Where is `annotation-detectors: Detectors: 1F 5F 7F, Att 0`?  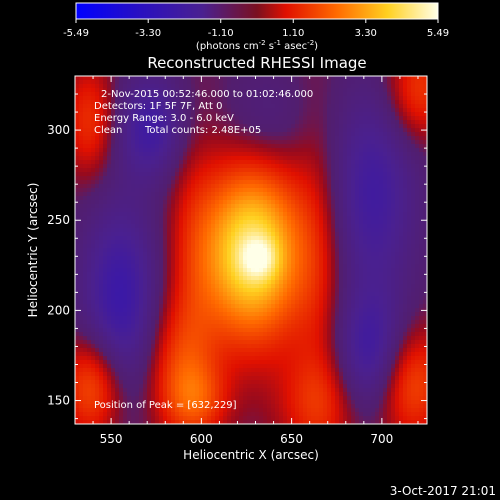 annotation-detectors: Detectors: 1F 5F 7F, Att 0 is located at coordinates (158, 106).